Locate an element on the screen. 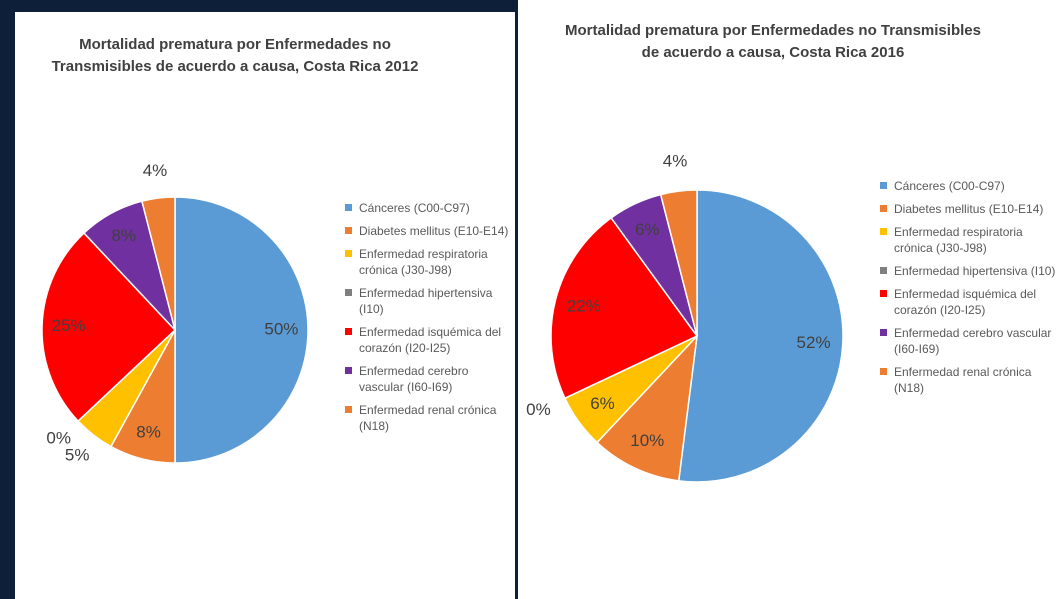 The width and height of the screenshot is (1058, 599). data-label: 22% is located at coordinates (584, 305).